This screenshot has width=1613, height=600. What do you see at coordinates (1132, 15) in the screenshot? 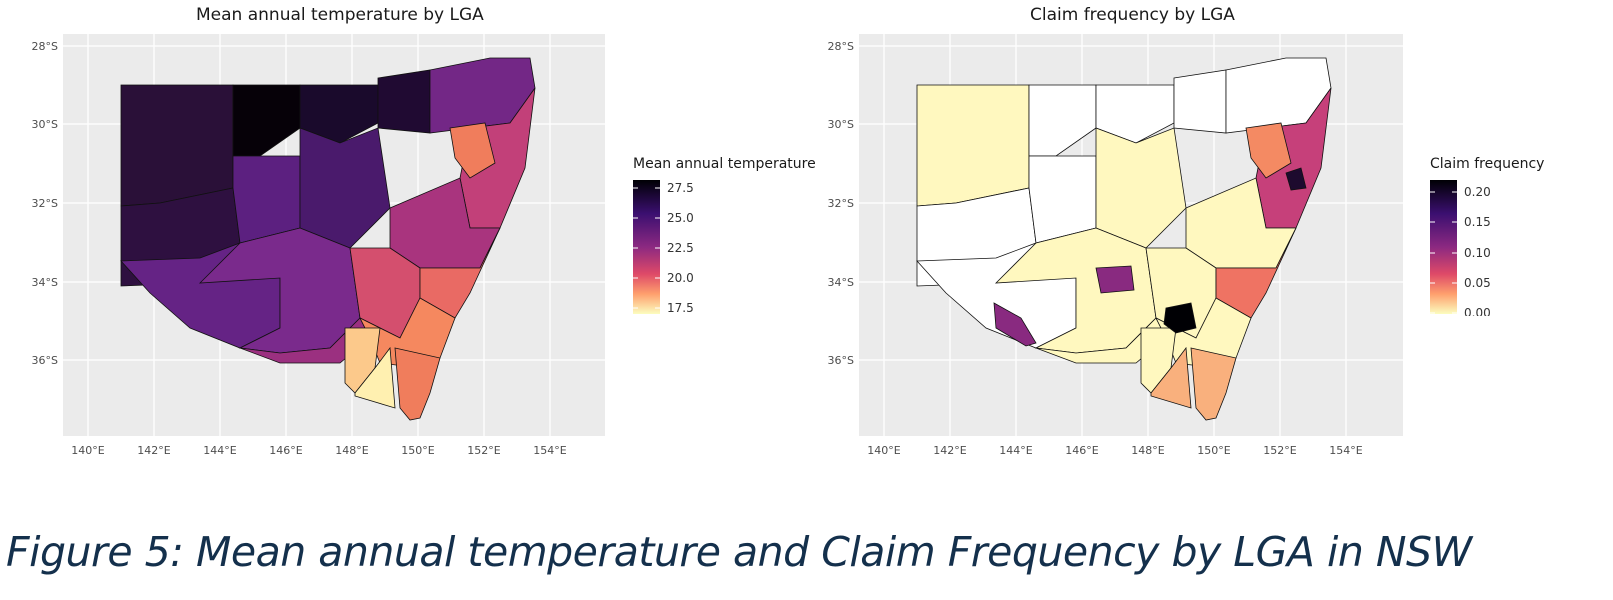
I see `map-title-claim-frequency: Claim frequency by LGA` at bounding box center [1132, 15].